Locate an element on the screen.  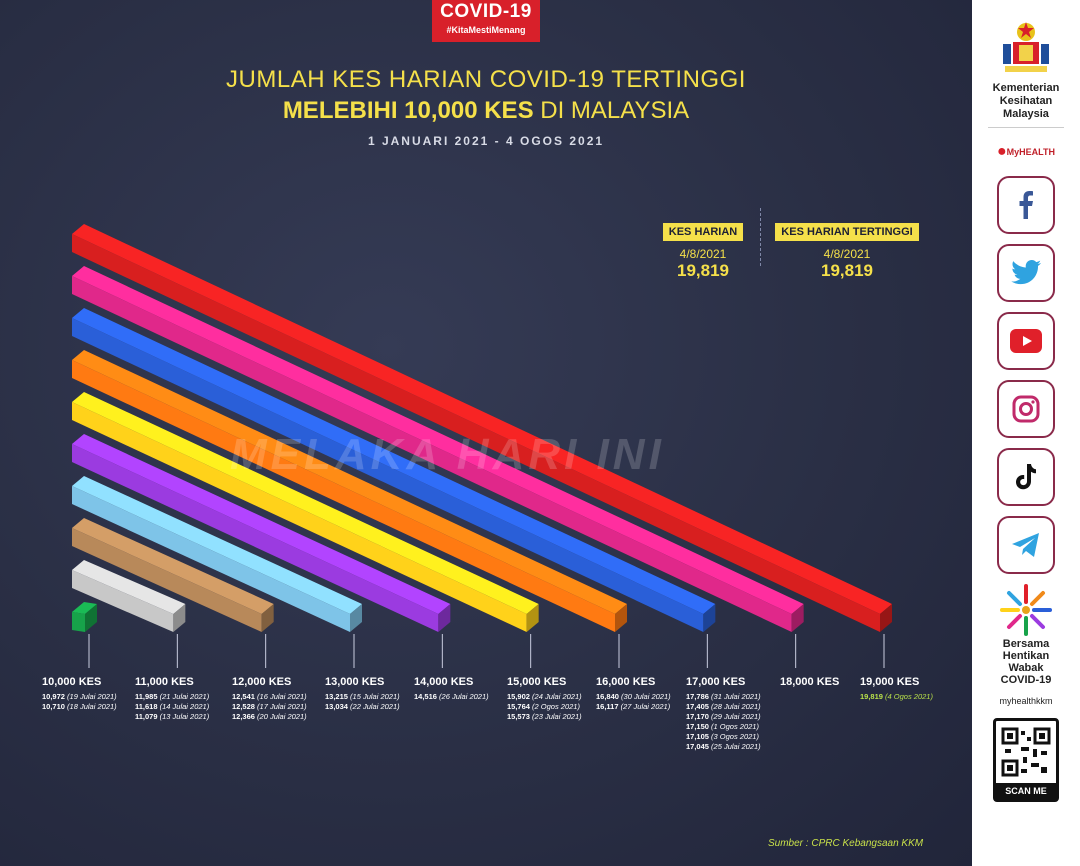
campaign-line-3: Wabak is located at coordinates (1026, 668).